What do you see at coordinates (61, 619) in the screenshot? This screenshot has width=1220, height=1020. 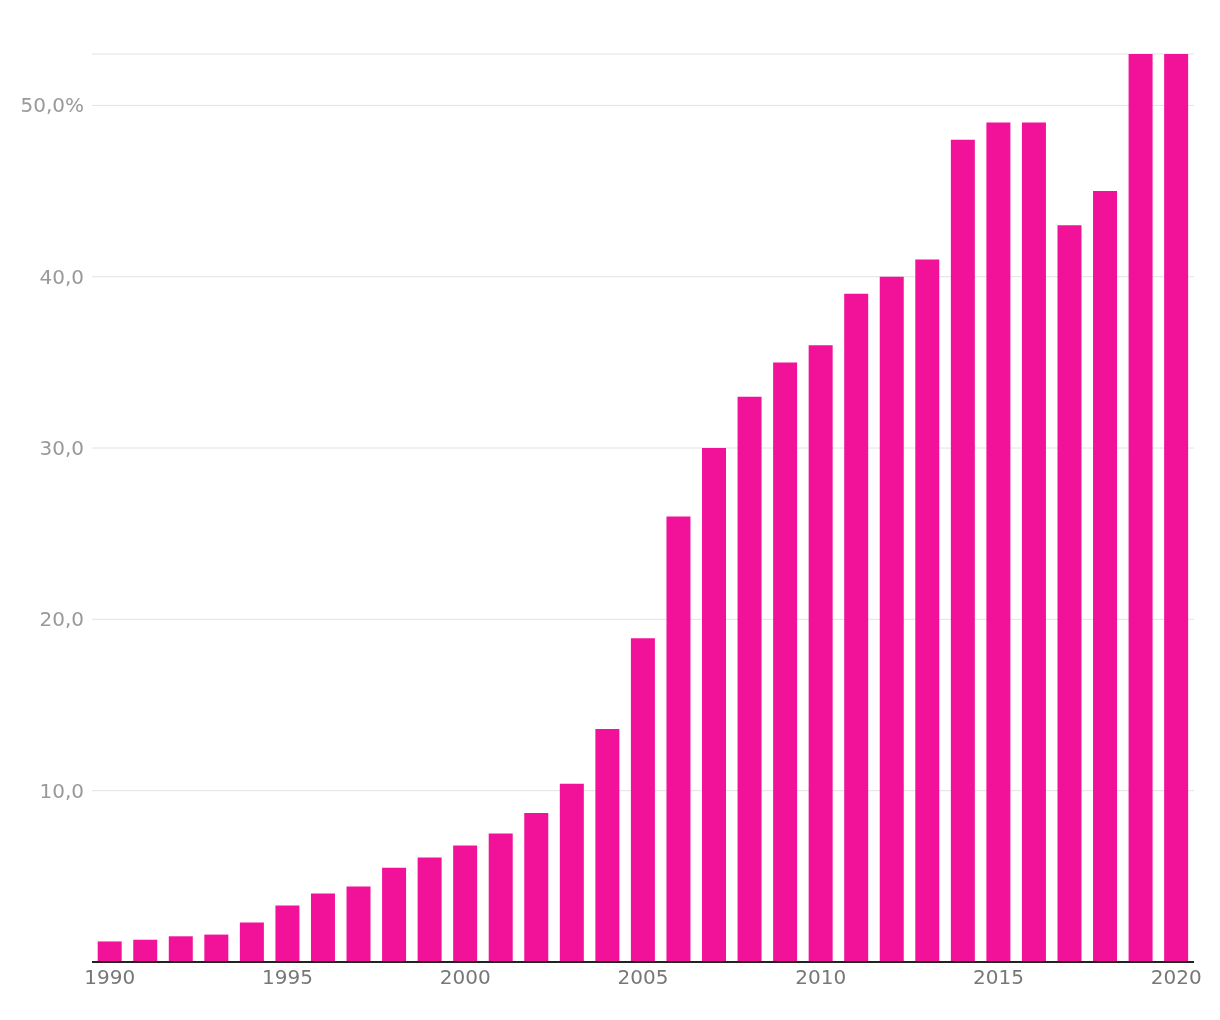 I see `y-tick-label: 20,0` at bounding box center [61, 619].